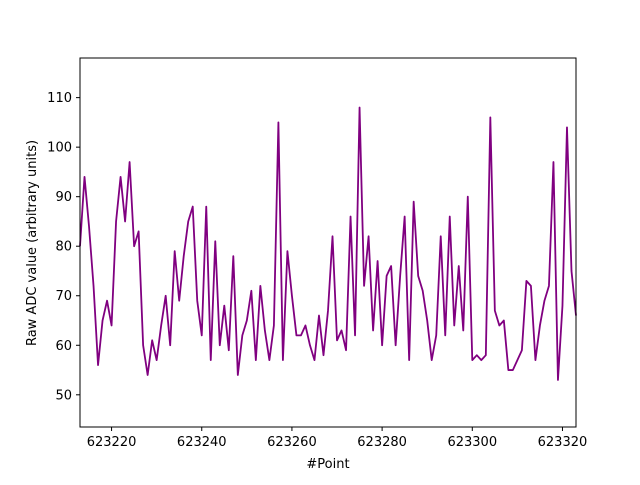 The image size is (640, 485). What do you see at coordinates (337, 438) in the screenshot?
I see `x-axis-ticks: 623220 623240 623260 623280 623300 623320` at bounding box center [337, 438].